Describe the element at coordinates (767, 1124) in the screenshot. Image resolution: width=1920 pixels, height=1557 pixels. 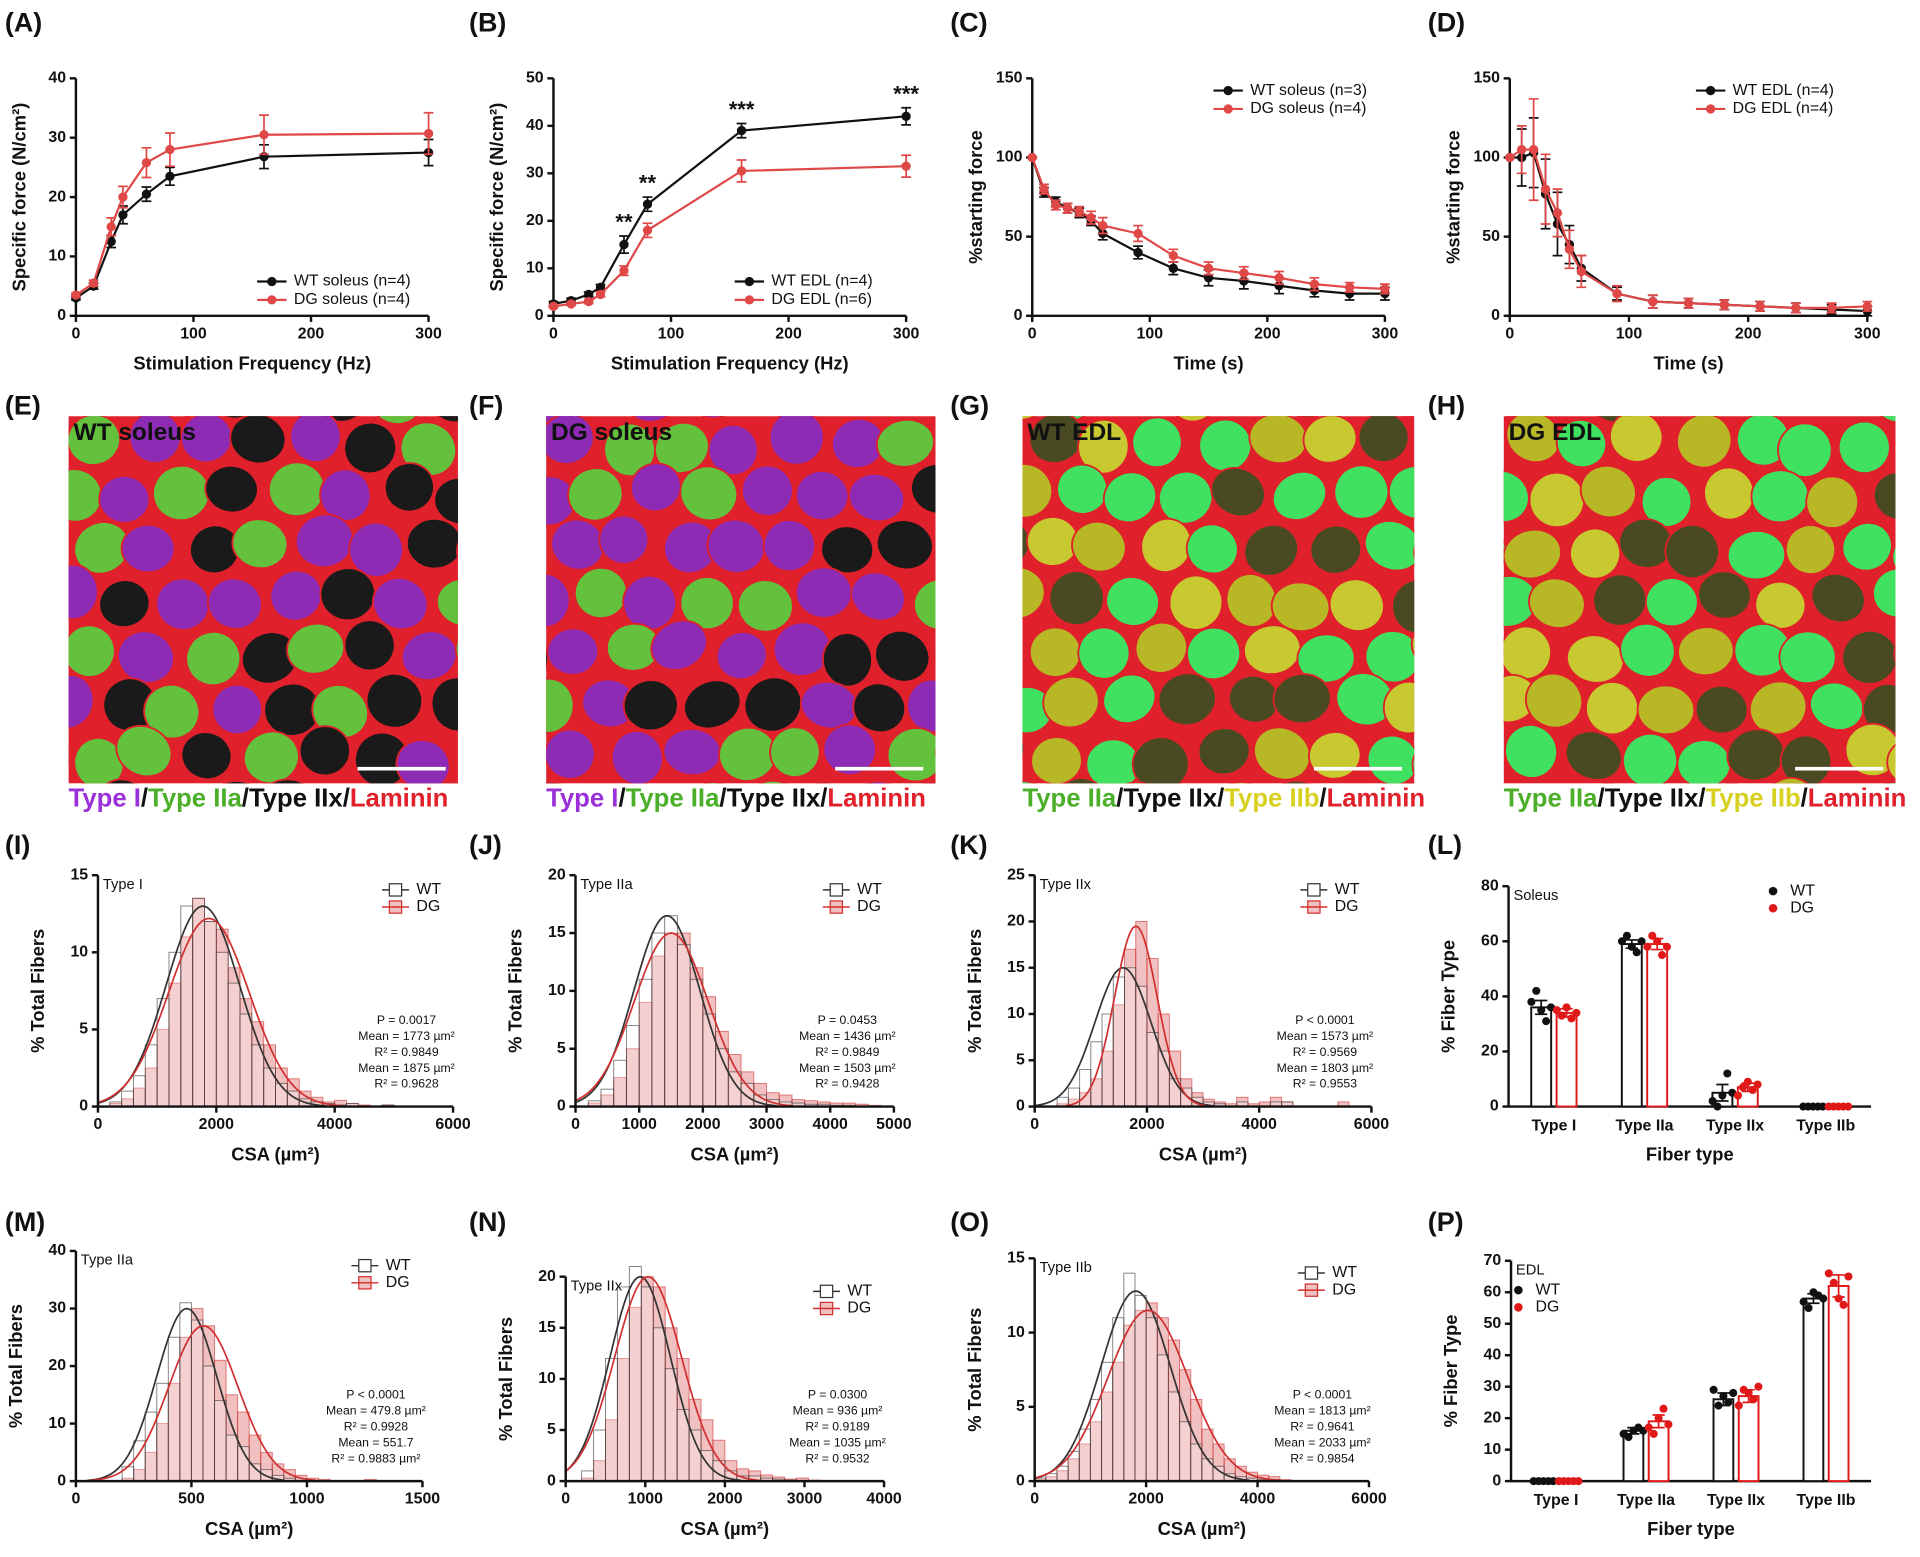
I see `x-tick-label: 3000` at that location.